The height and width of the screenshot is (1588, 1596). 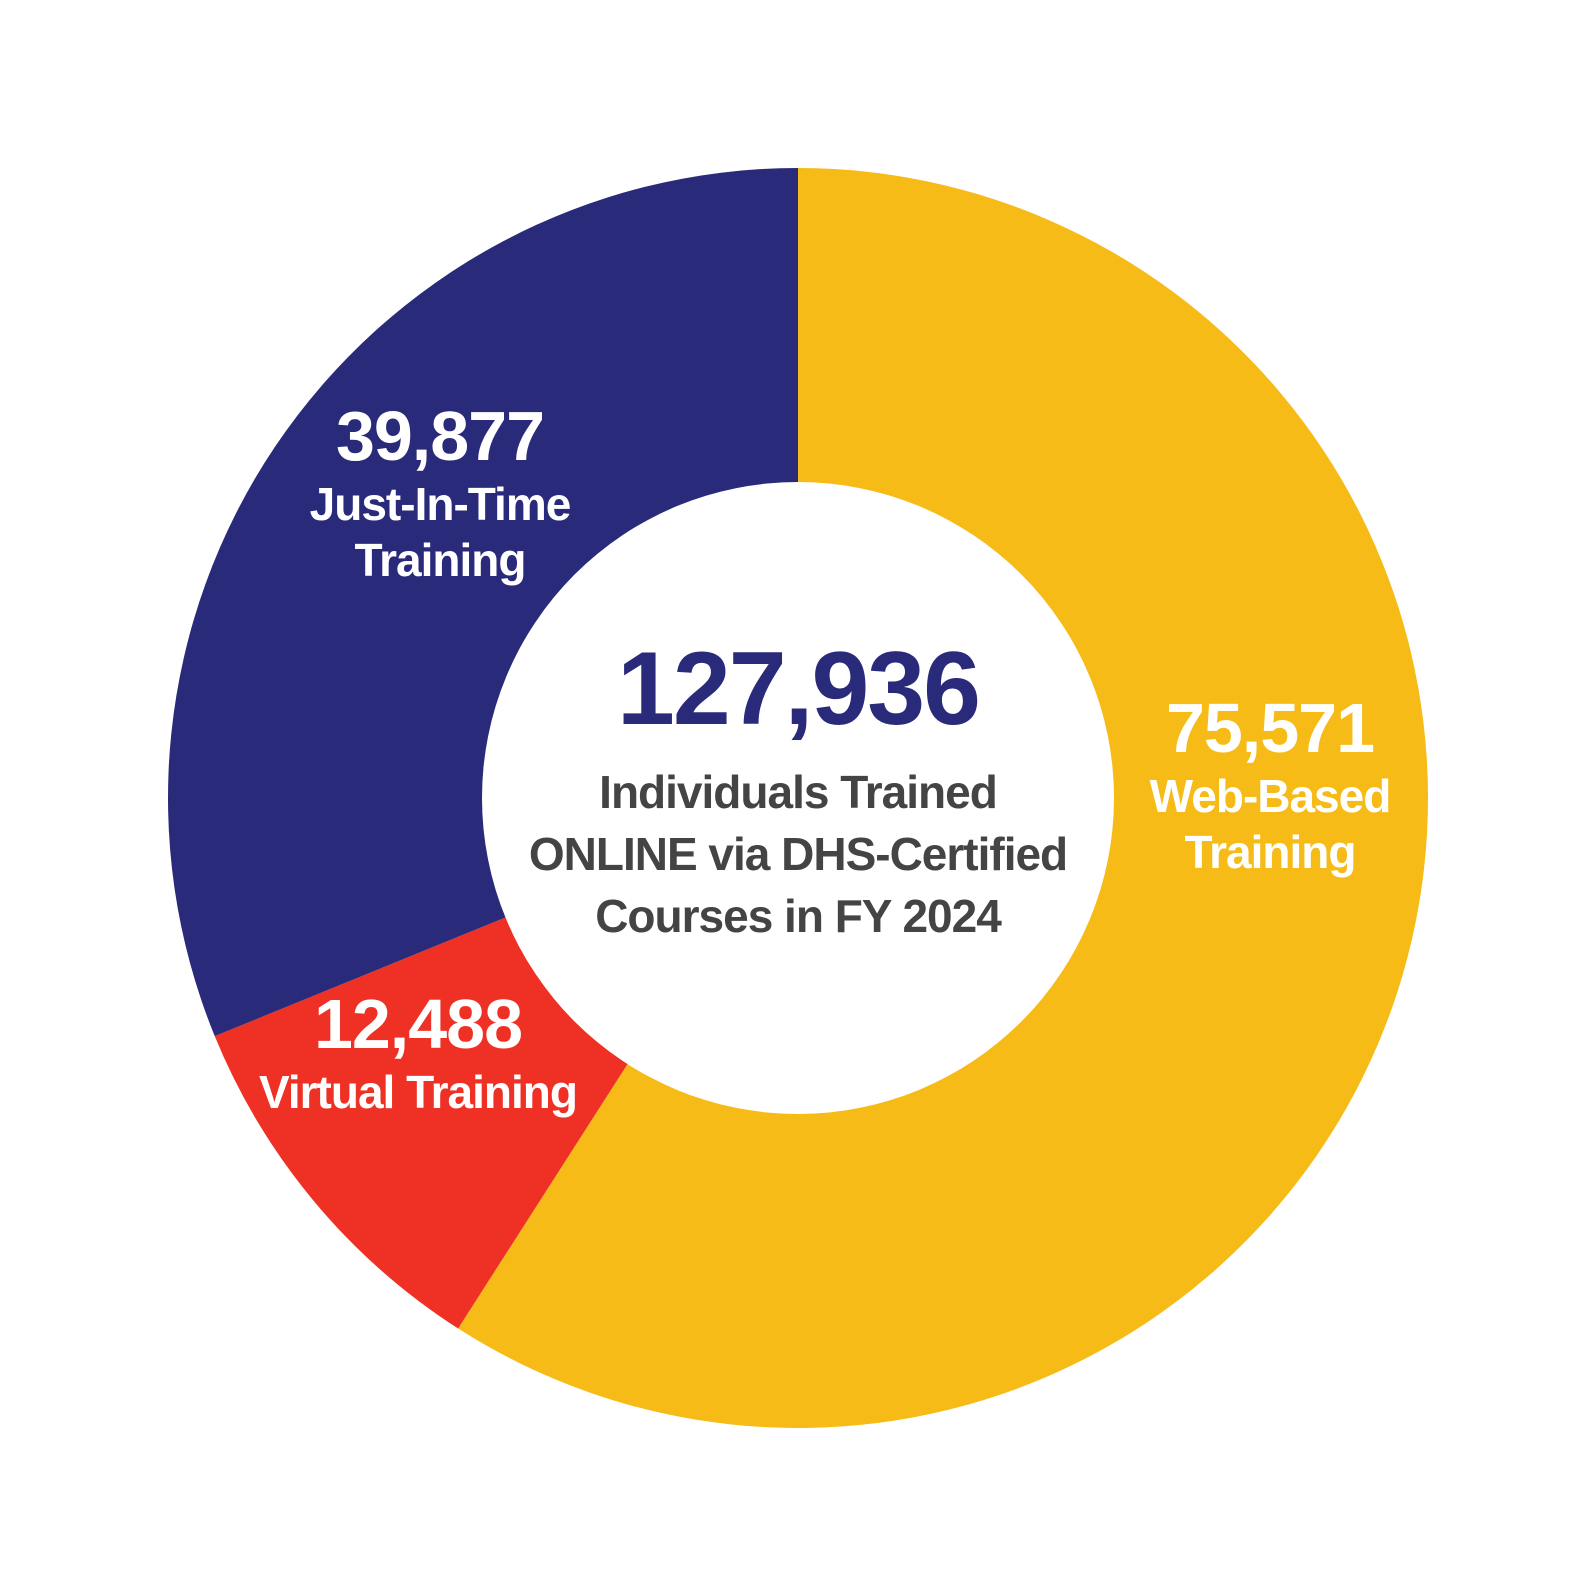 I want to click on slice-value-label: 12,488, so click(x=418, y=1024).